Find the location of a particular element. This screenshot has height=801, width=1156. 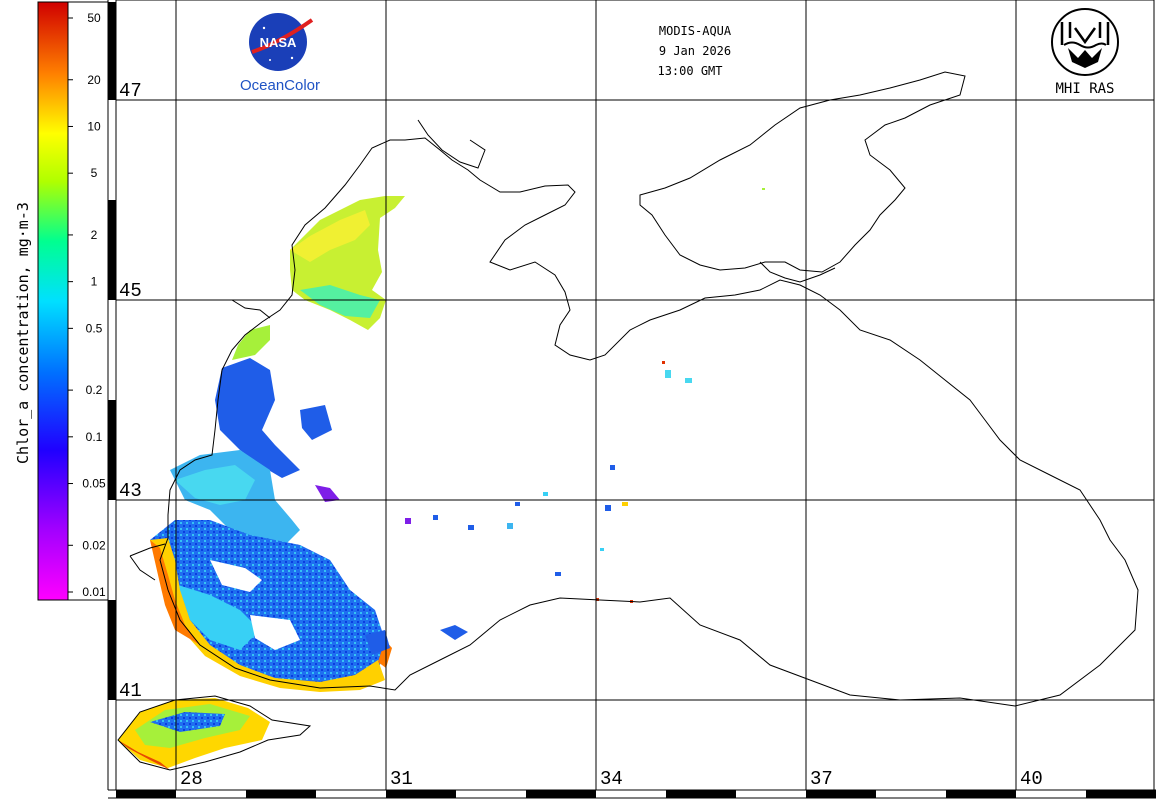

lon-label-37: 37 is located at coordinates (821, 779).